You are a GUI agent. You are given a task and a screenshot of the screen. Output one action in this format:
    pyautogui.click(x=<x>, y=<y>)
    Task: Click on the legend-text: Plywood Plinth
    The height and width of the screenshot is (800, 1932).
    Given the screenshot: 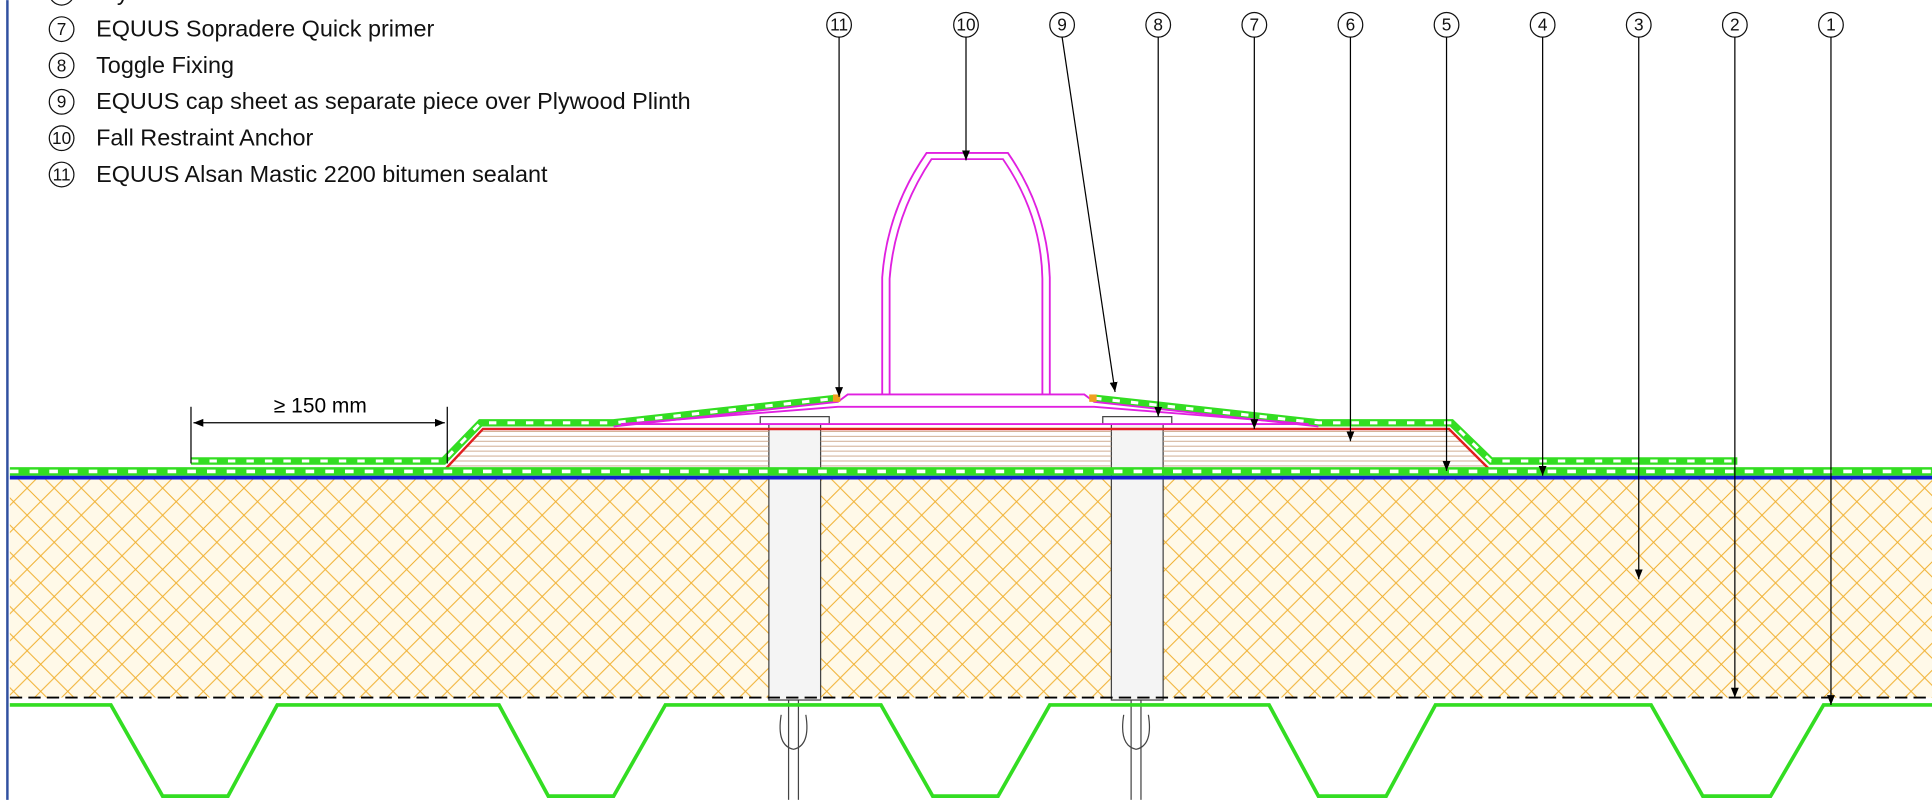 What is the action you would take?
    pyautogui.click(x=173, y=2)
    